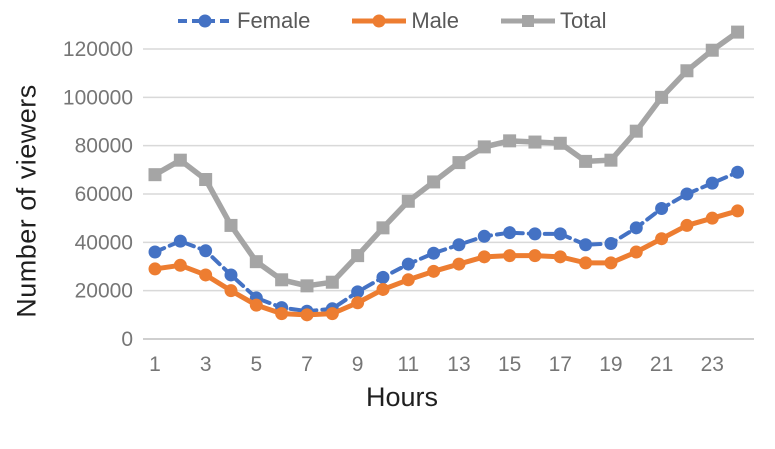  Describe the element at coordinates (379, 21) in the screenshot. I see `legend-male-marker-icon` at that location.